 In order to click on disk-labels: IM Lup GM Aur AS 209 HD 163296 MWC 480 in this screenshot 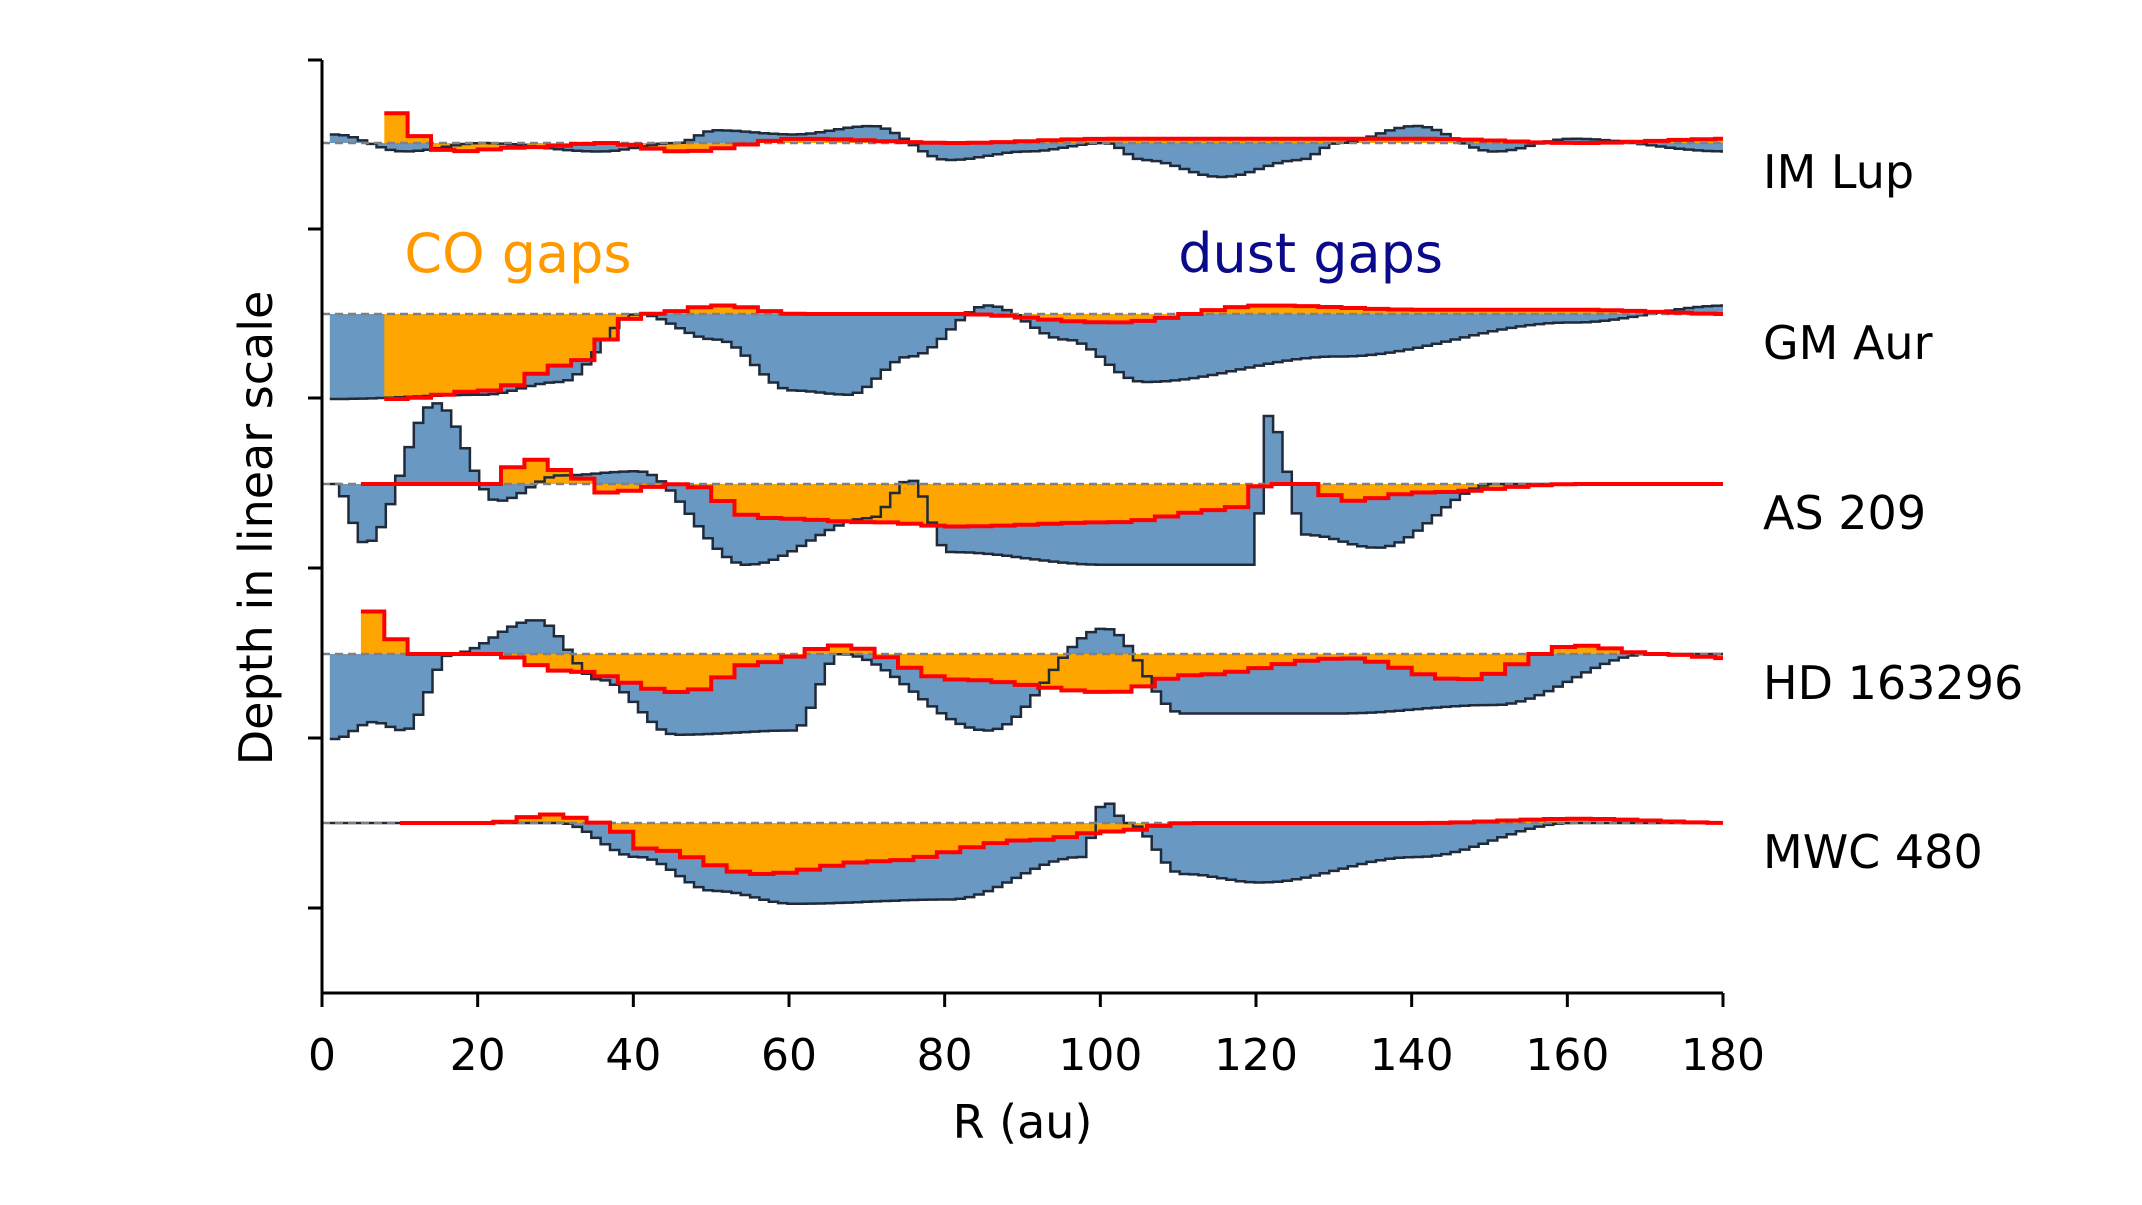, I will do `click(1893, 512)`.